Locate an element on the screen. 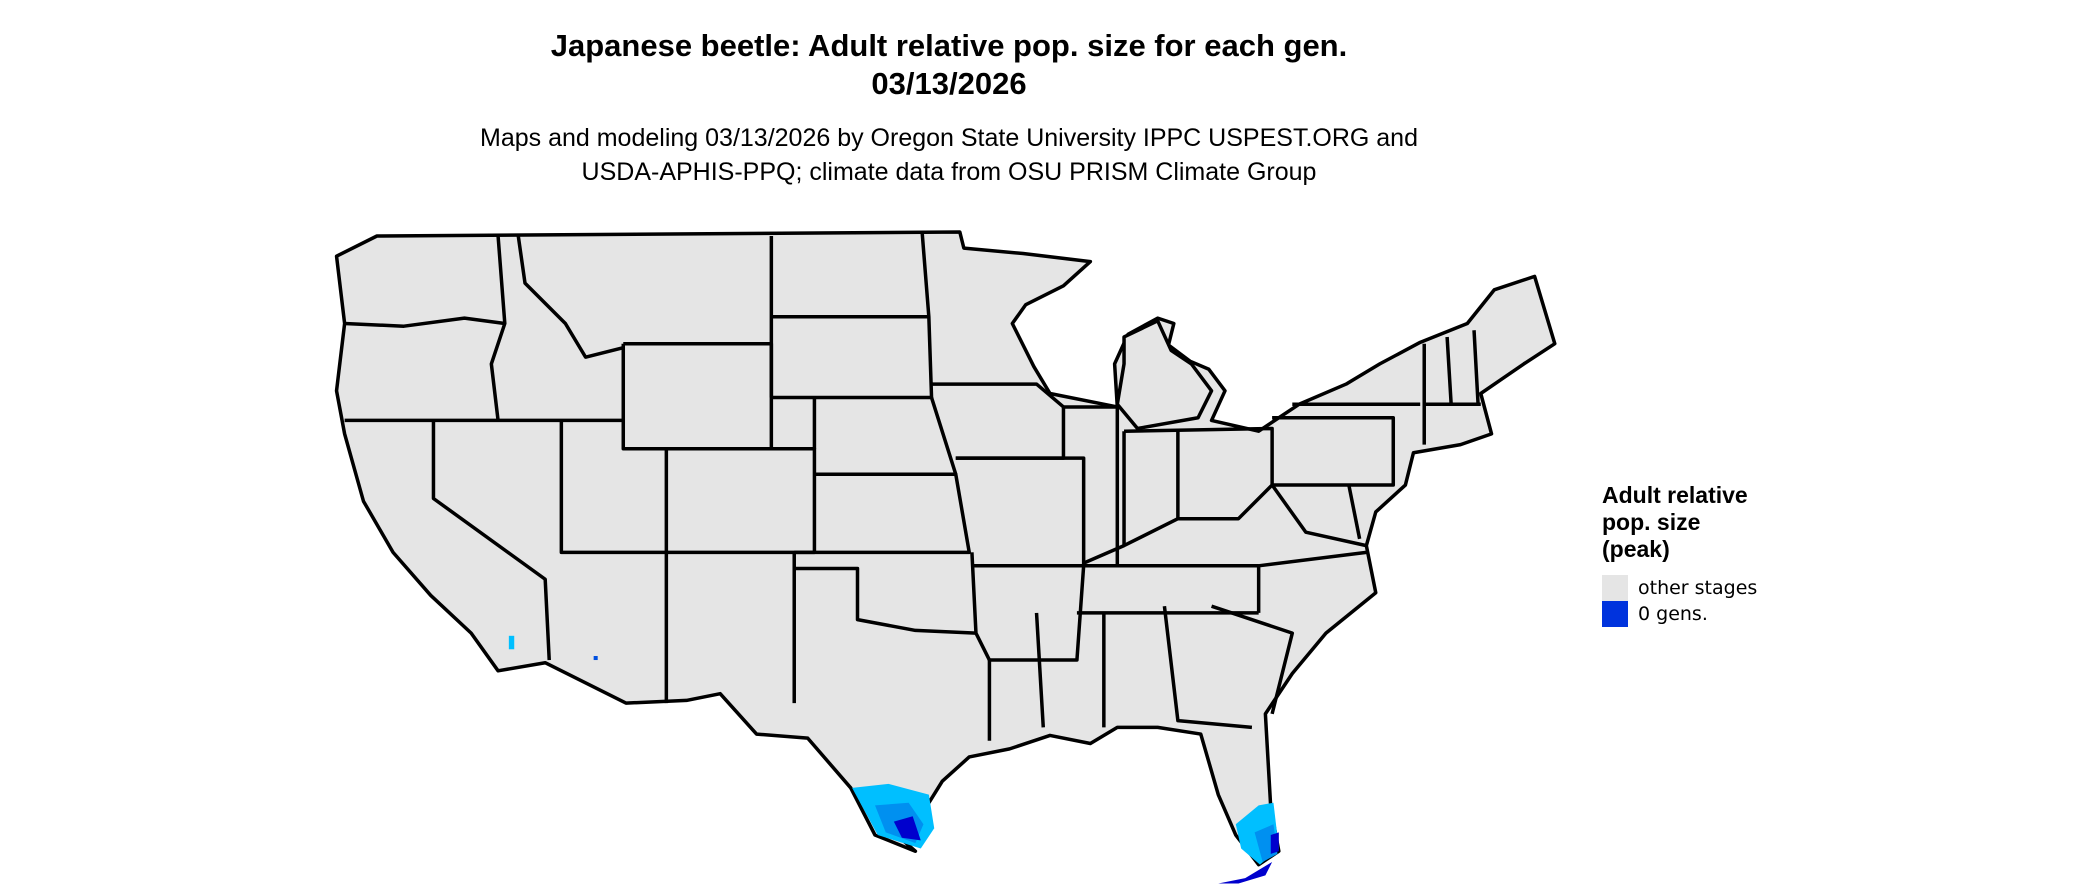 Image resolution: width=2100 pixels, height=892 pixels. legend-title-line-3: (peak) is located at coordinates (1636, 549).